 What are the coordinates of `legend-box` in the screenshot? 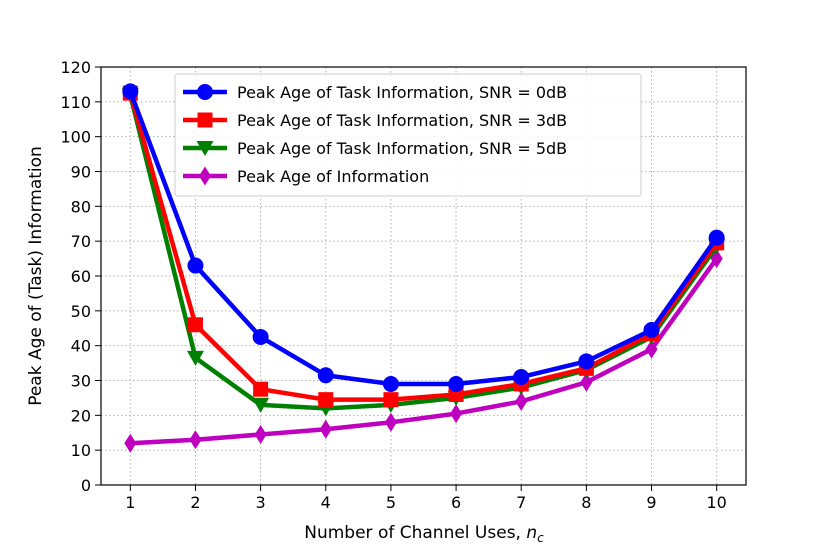 It's located at (408, 135).